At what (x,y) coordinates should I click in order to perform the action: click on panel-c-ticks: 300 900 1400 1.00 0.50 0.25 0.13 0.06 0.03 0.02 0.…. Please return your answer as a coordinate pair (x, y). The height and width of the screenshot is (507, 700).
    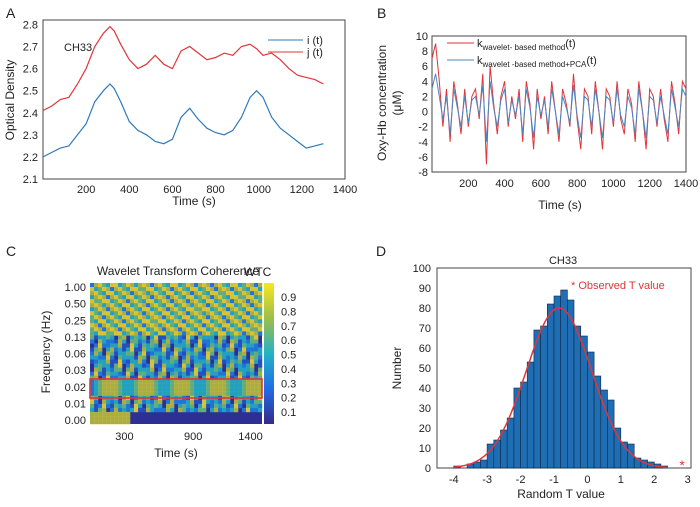
    Looking at the image, I should click on (181, 362).